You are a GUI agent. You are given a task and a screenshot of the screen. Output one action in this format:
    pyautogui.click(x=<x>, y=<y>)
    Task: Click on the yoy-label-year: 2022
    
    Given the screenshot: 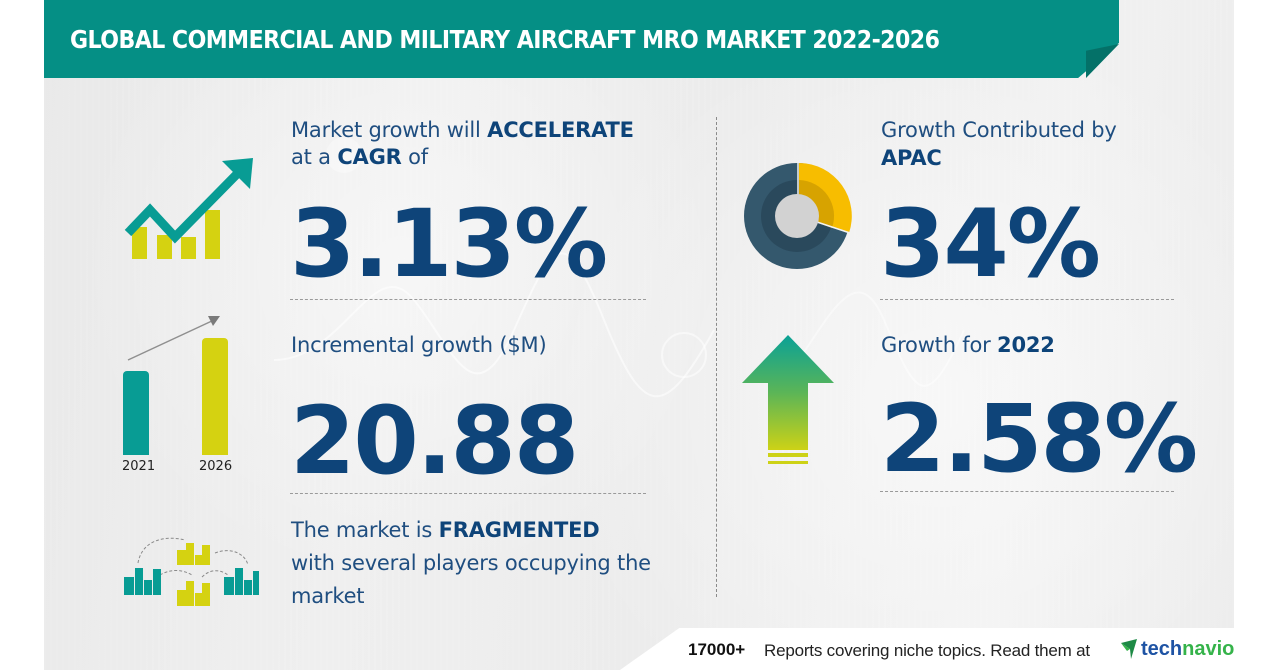 What is the action you would take?
    pyautogui.click(x=1026, y=345)
    